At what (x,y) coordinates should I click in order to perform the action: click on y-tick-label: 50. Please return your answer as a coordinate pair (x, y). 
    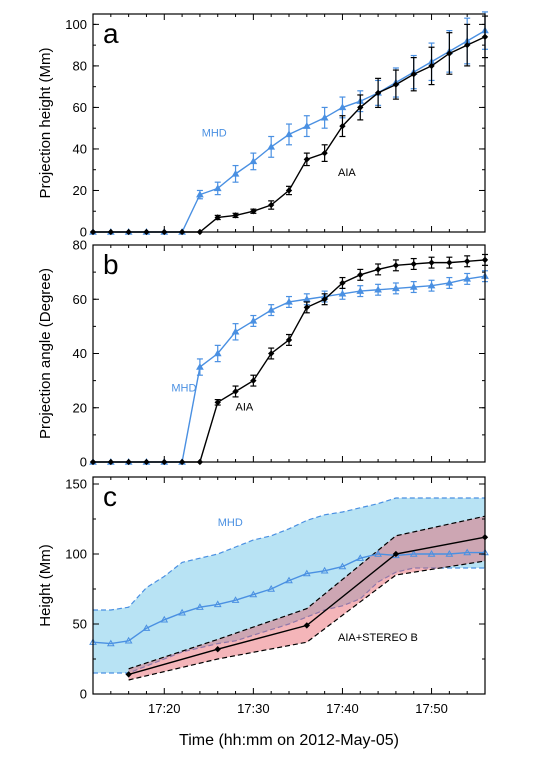
    Looking at the image, I should click on (80, 624).